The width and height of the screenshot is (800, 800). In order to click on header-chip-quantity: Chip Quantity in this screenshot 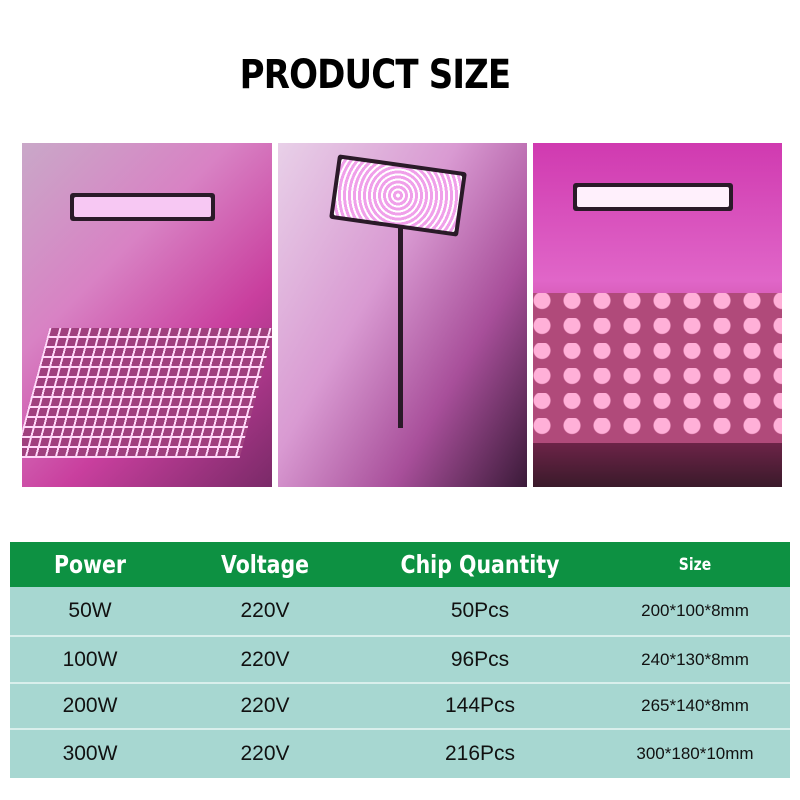, I will do `click(480, 564)`.